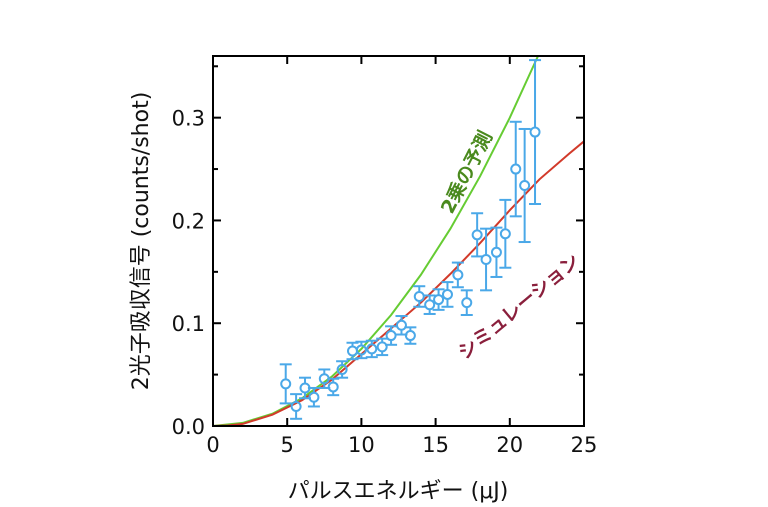 This screenshot has width=768, height=507. I want to click on x-tick-label: 15, so click(435, 445).